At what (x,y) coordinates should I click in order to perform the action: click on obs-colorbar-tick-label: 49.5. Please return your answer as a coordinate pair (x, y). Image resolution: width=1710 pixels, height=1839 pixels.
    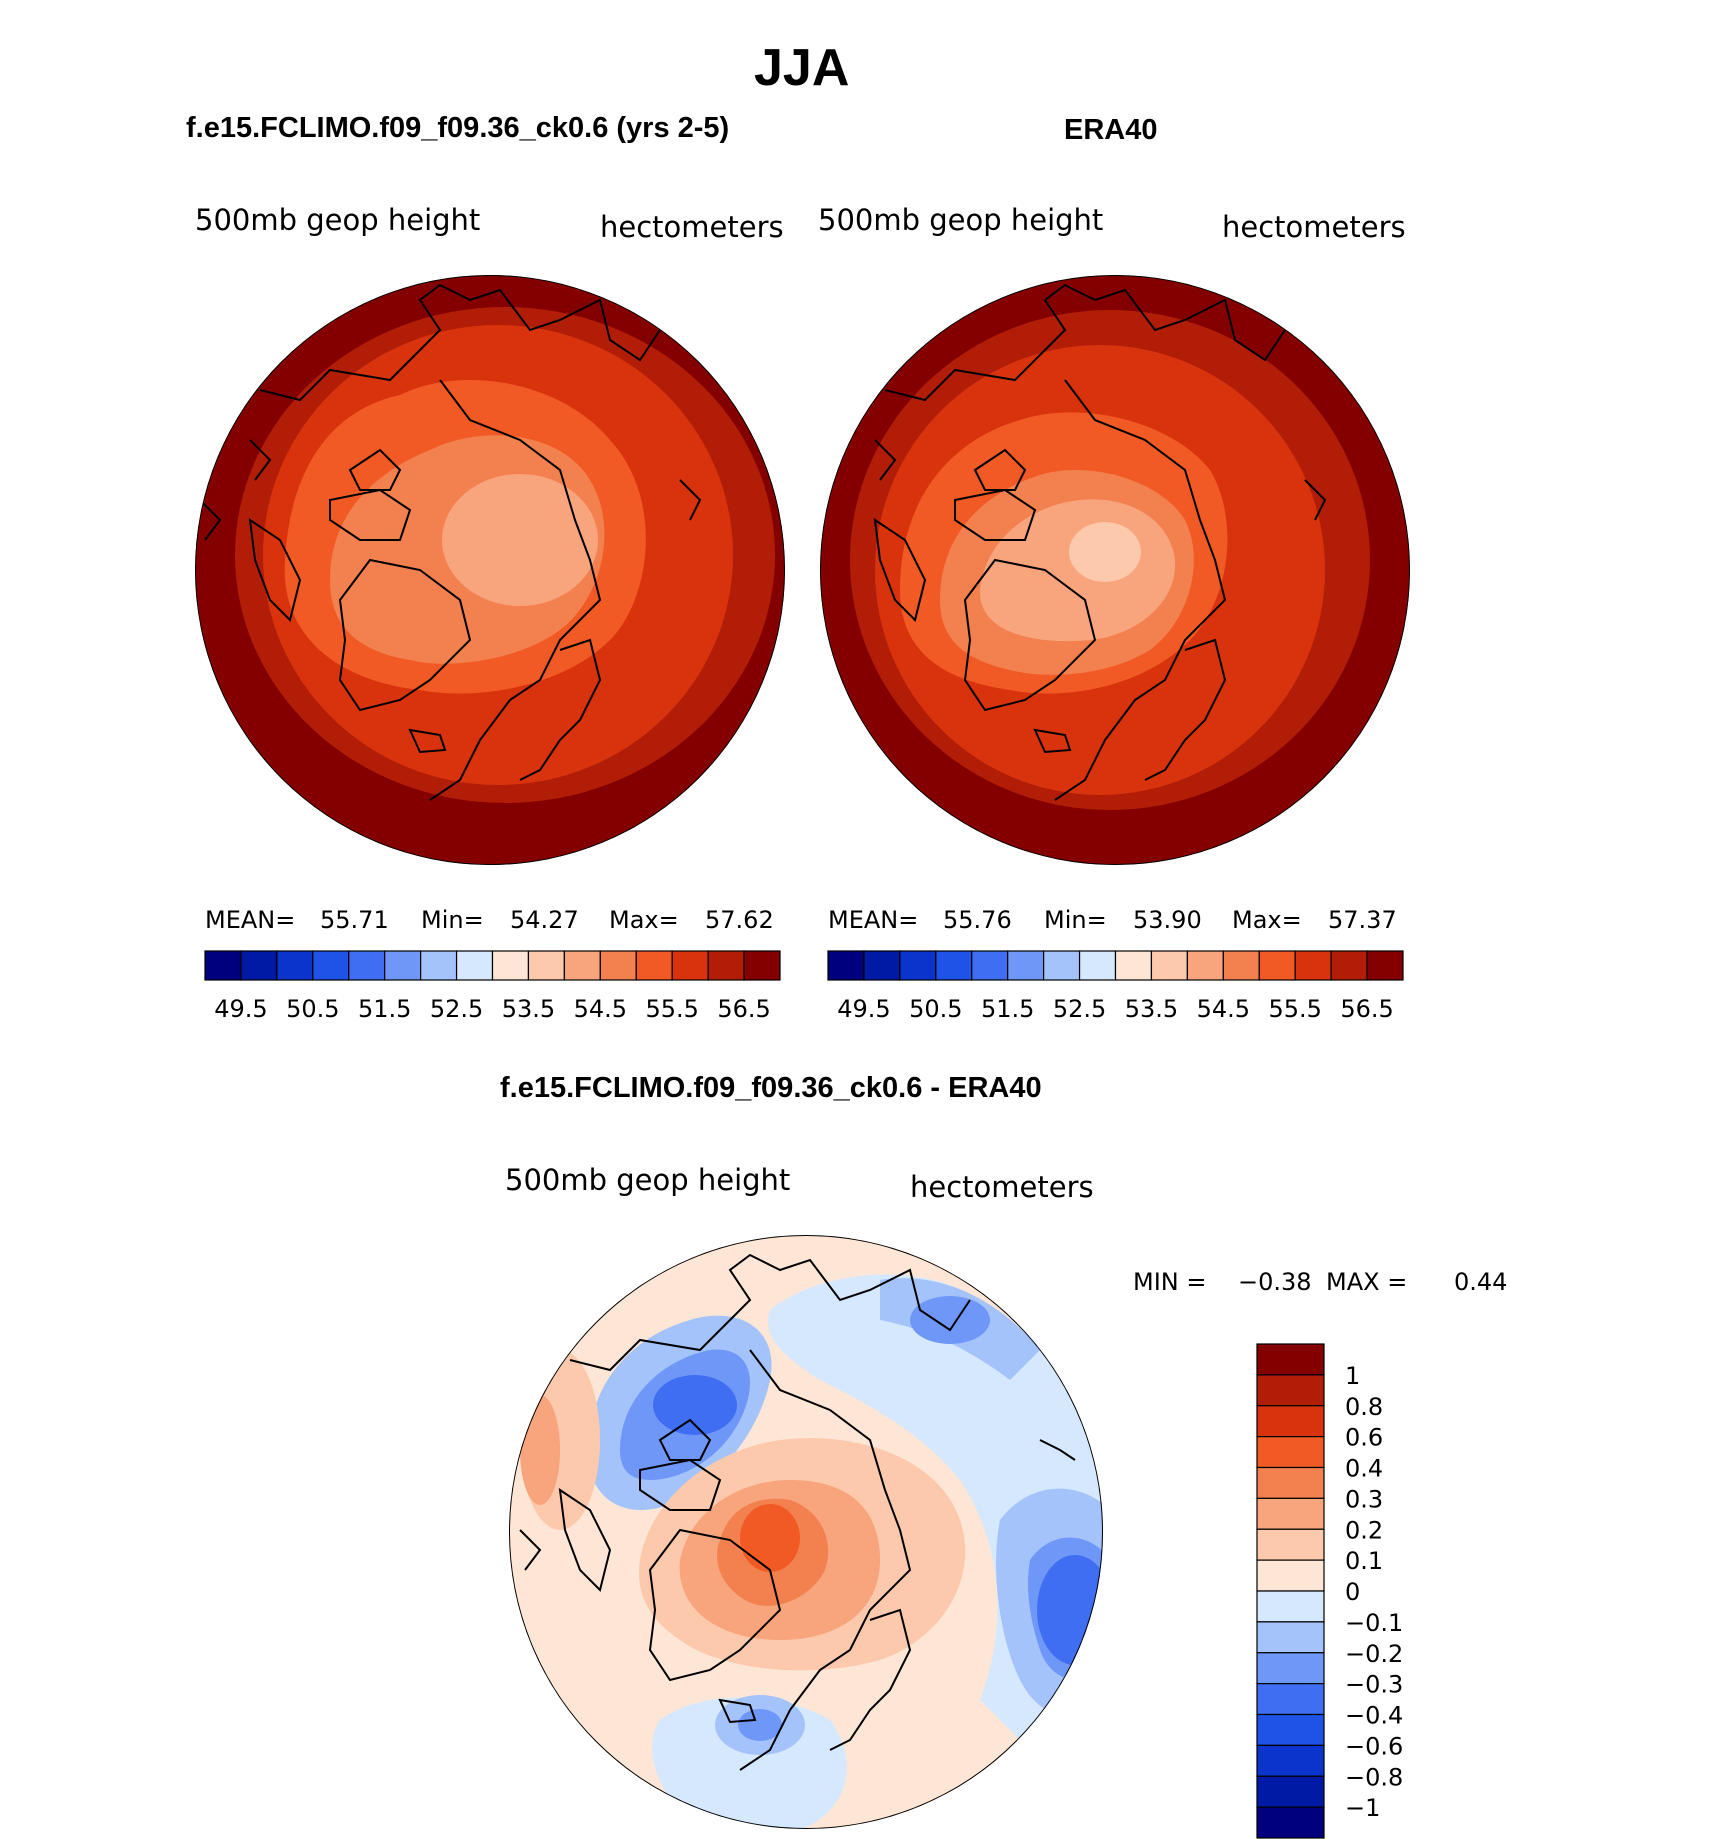
    Looking at the image, I should click on (863, 1009).